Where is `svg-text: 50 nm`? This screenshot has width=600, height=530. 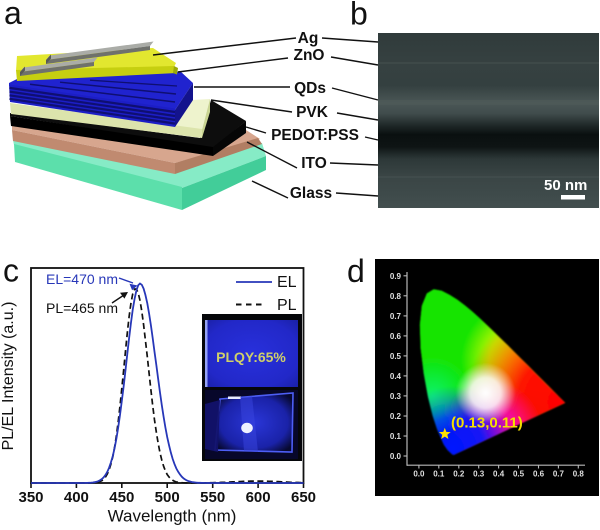 svg-text: 50 nm is located at coordinates (565, 185).